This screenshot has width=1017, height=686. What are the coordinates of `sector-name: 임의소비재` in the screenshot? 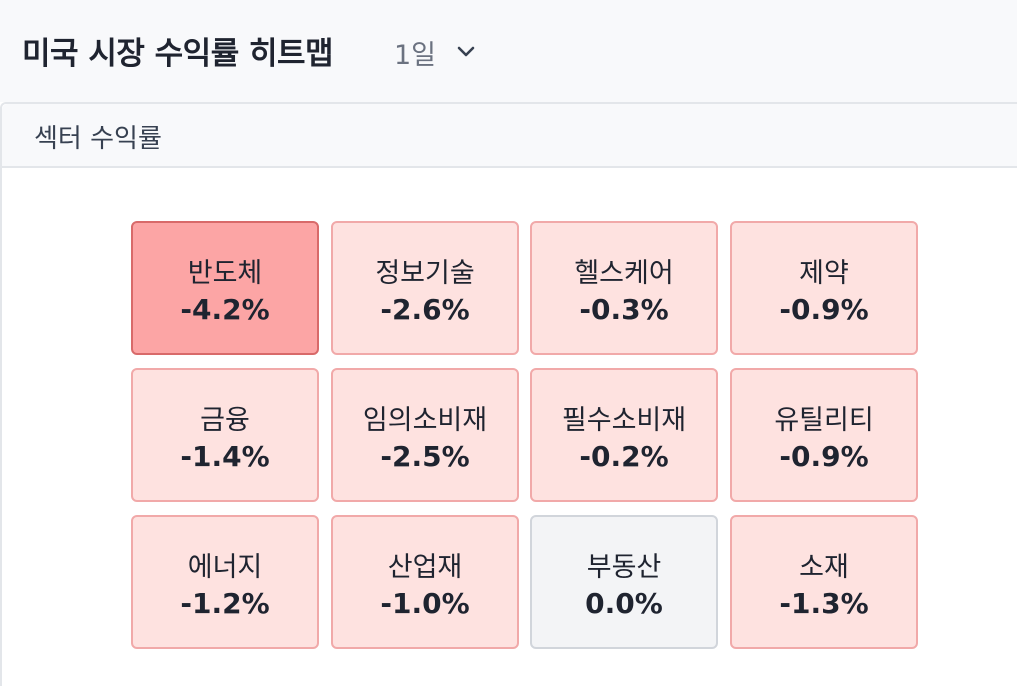 It's located at (425, 420).